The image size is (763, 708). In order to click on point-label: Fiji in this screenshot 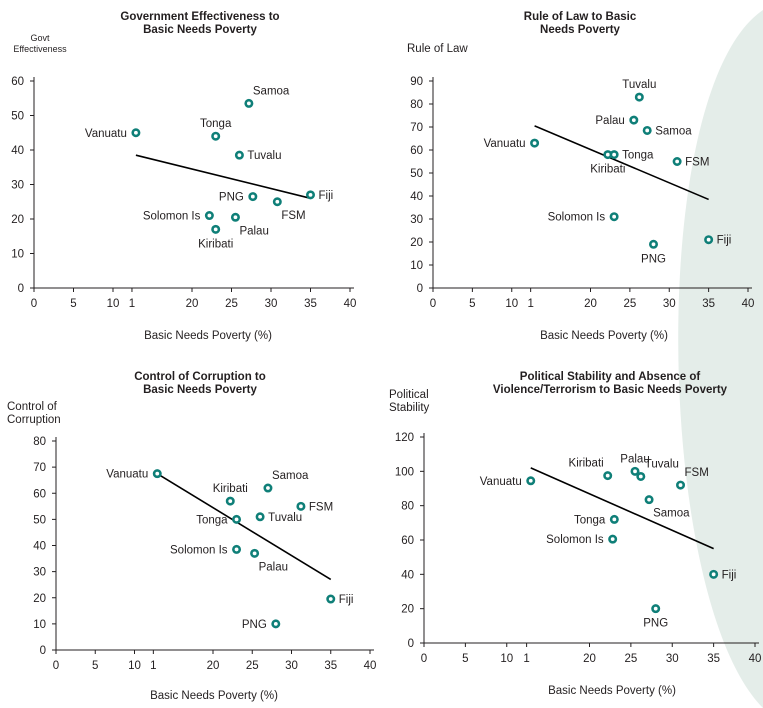, I will do `click(724, 241)`.